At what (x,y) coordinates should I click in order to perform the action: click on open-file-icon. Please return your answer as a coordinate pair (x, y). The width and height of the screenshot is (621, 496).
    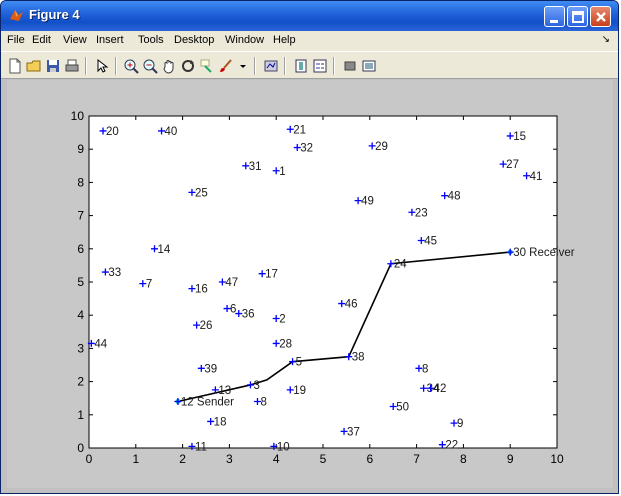
    Looking at the image, I should click on (34, 66).